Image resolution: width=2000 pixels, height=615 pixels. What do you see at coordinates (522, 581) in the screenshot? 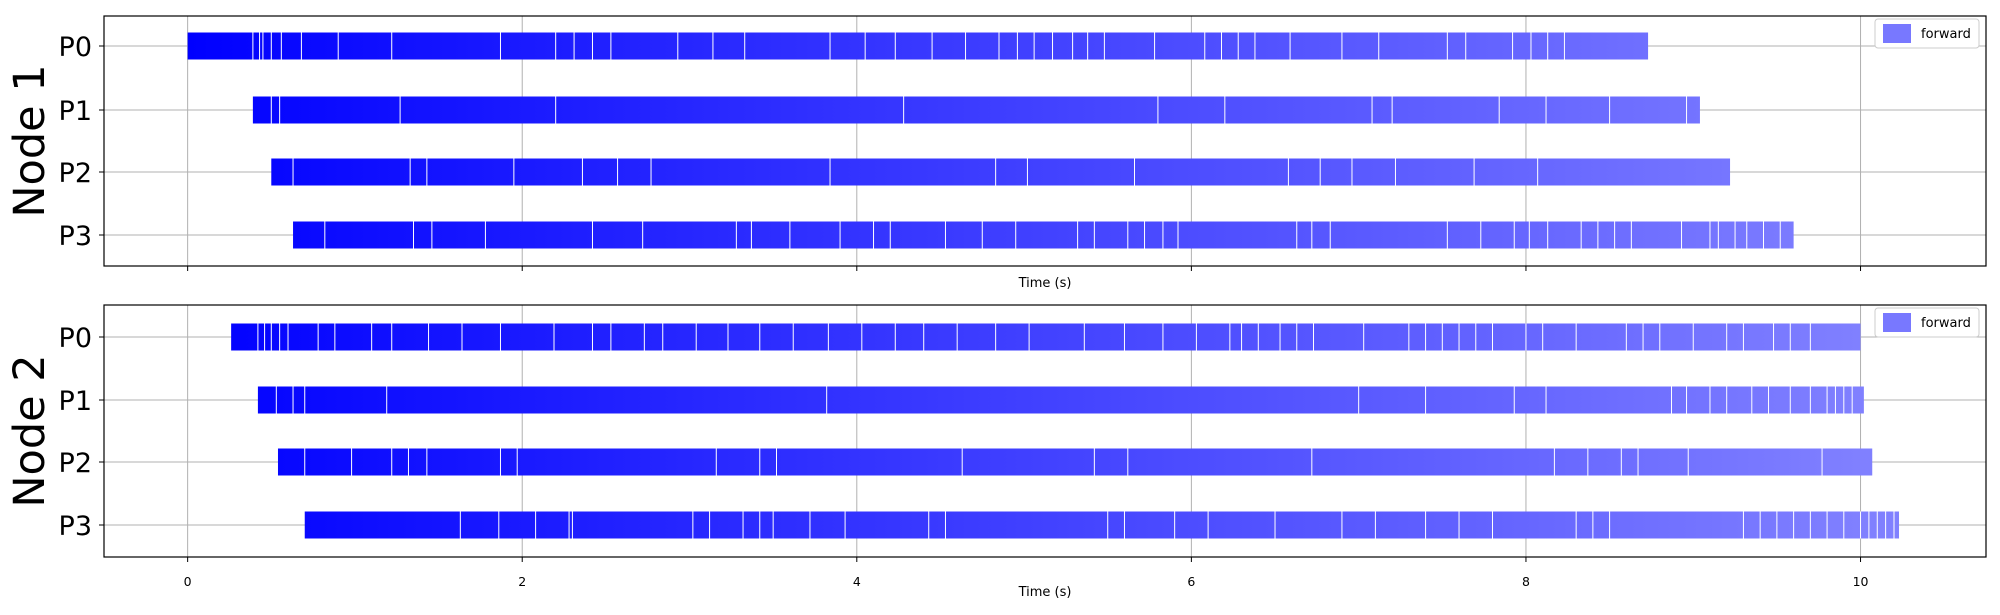
I see `x-tick-label: 2` at bounding box center [522, 581].